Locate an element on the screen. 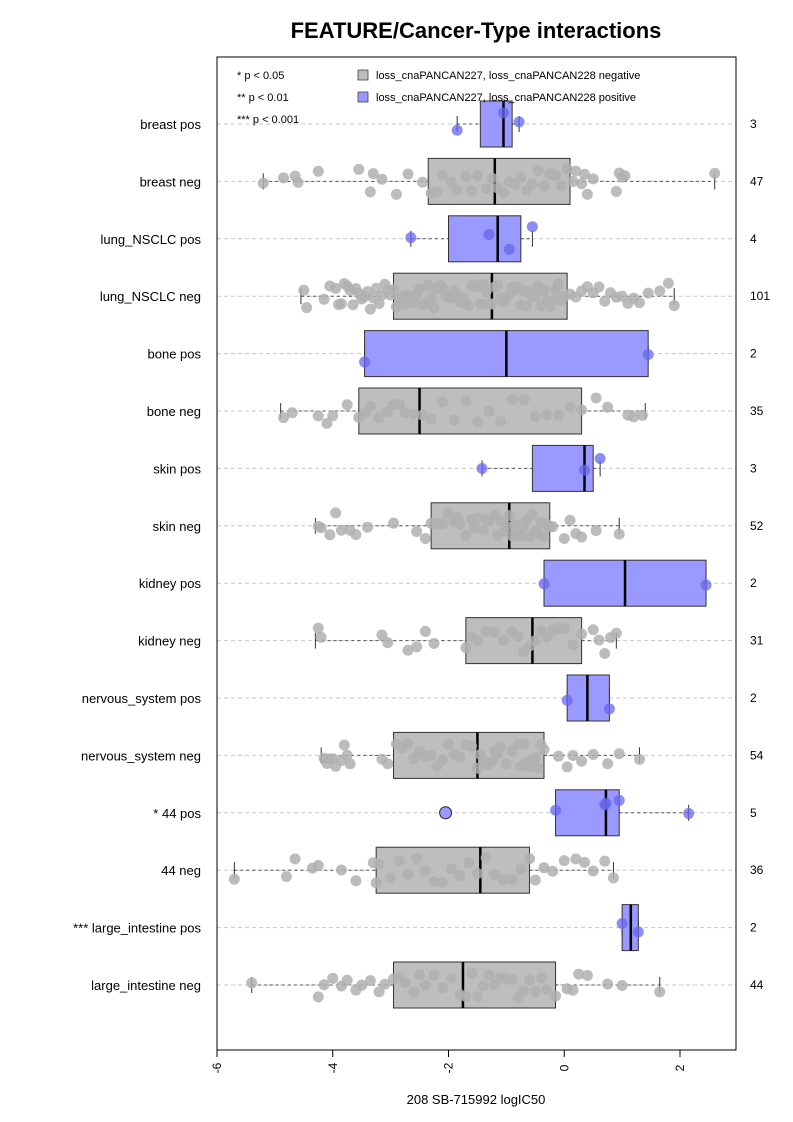 The width and height of the screenshot is (793, 1122). x-tick-label: 0 is located at coordinates (564, 1067).